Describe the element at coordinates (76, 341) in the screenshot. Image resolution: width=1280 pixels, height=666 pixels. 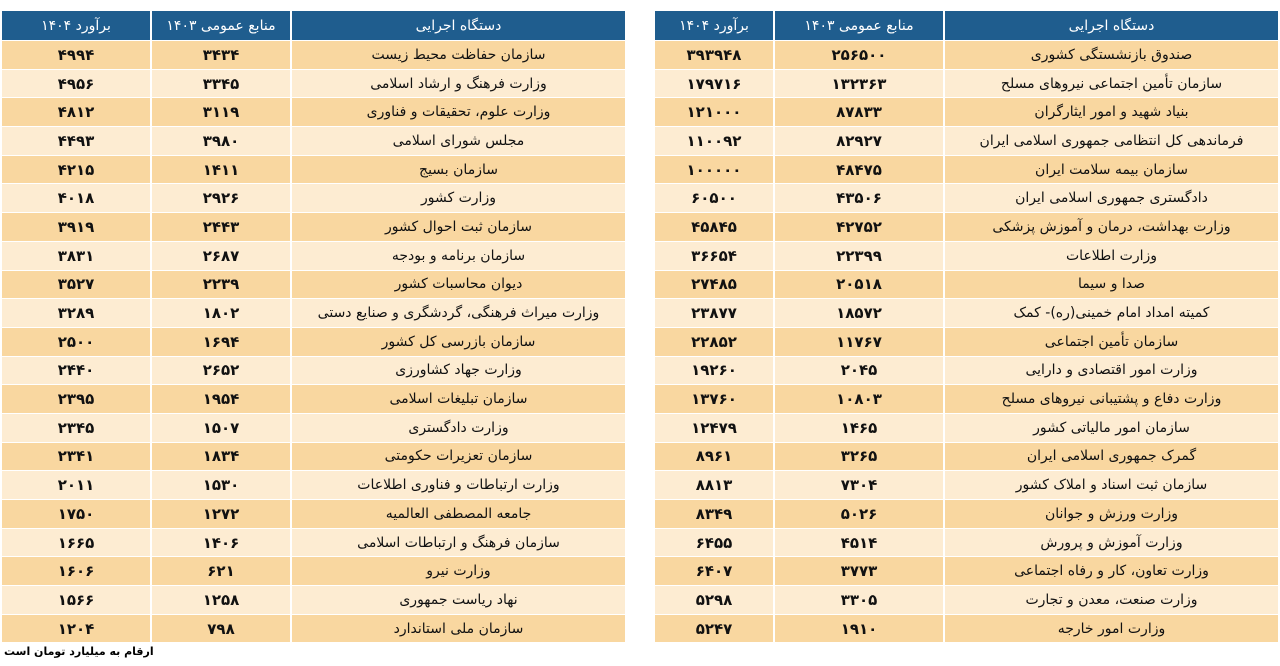
I see `number-cell: ۲۵۰۰` at that location.